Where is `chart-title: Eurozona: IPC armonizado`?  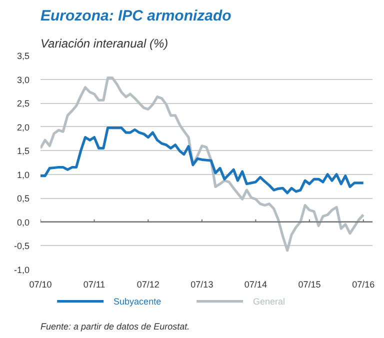
chart-title: Eurozona: IPC armonizado is located at coordinates (136, 16).